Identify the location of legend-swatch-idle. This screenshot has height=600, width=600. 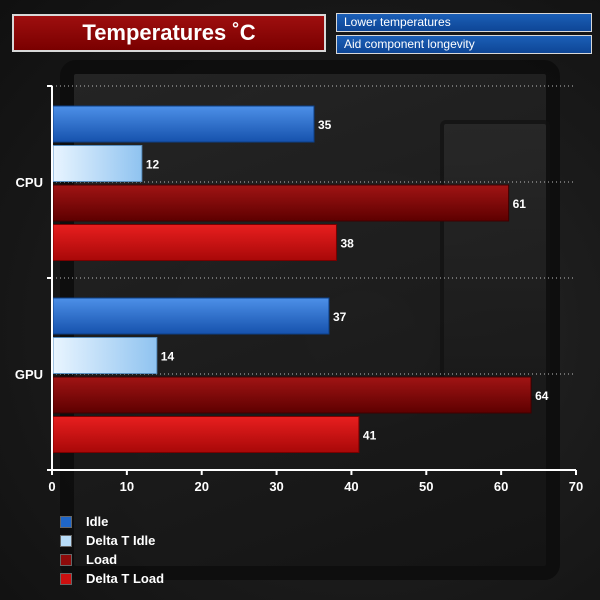
(66, 521).